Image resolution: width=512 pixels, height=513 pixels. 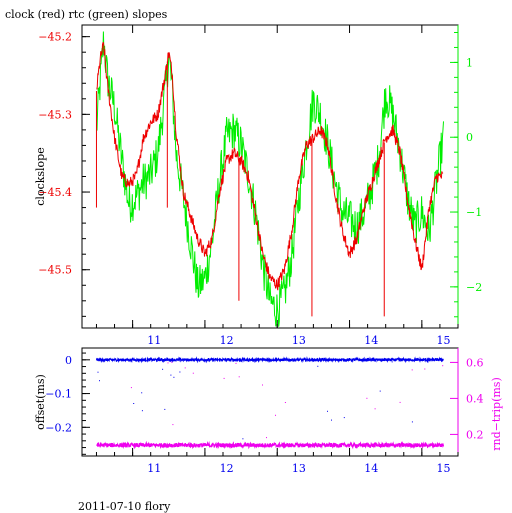 What do you see at coordinates (40, 402) in the screenshot?
I see `lower-y-axis-label: offset(ms)` at bounding box center [40, 402].